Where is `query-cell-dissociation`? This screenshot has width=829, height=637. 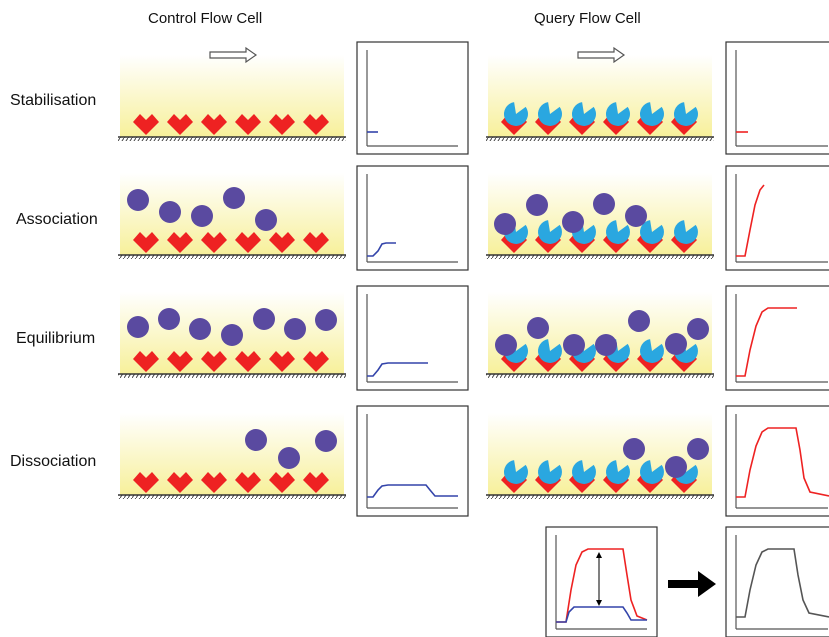
query-cell-dissociation is located at coordinates (600, 456).